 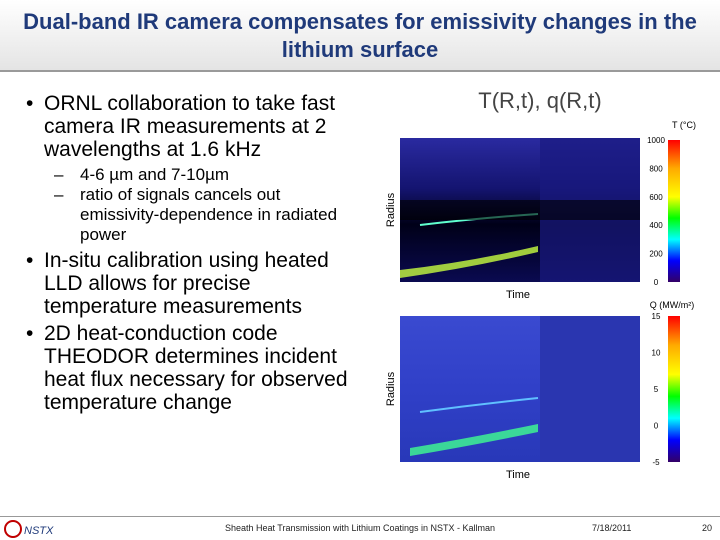 I want to click on map-region, so click(x=590, y=389).